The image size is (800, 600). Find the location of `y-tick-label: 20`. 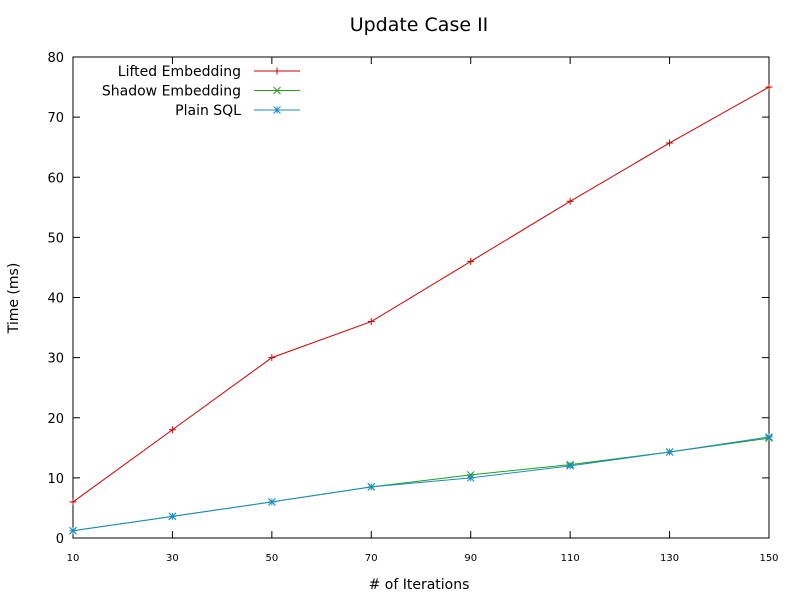

y-tick-label: 20 is located at coordinates (55, 419).